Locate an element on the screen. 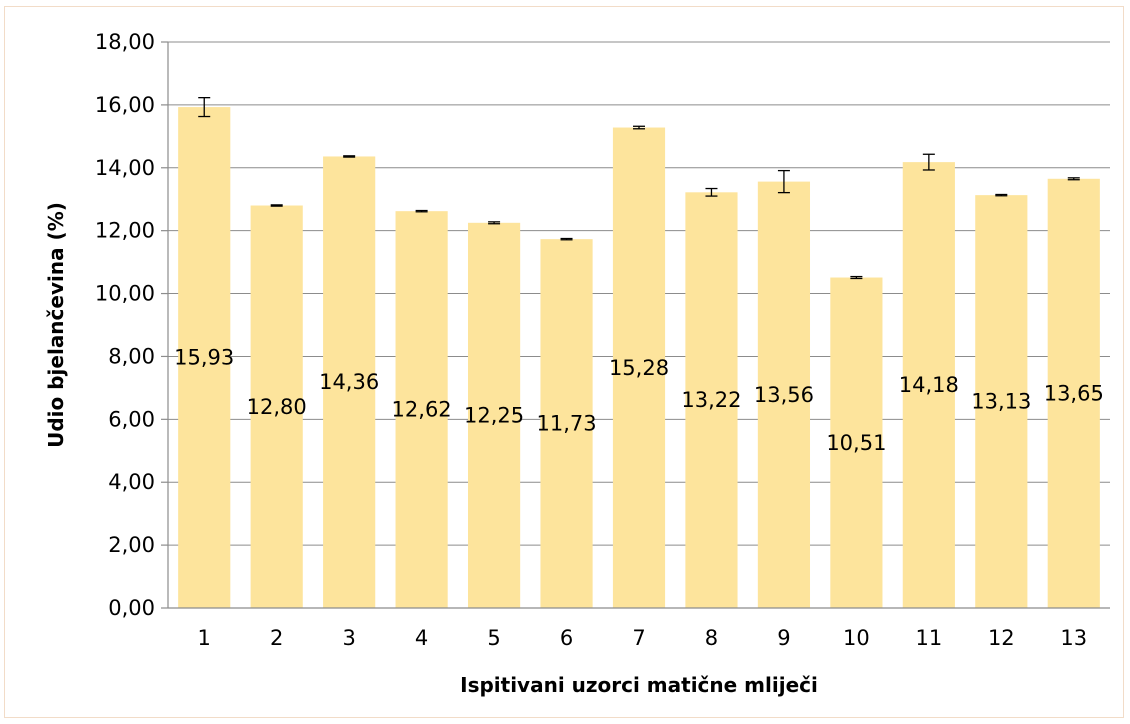 The height and width of the screenshot is (724, 1130). data-label: 11,73 is located at coordinates (566, 424).